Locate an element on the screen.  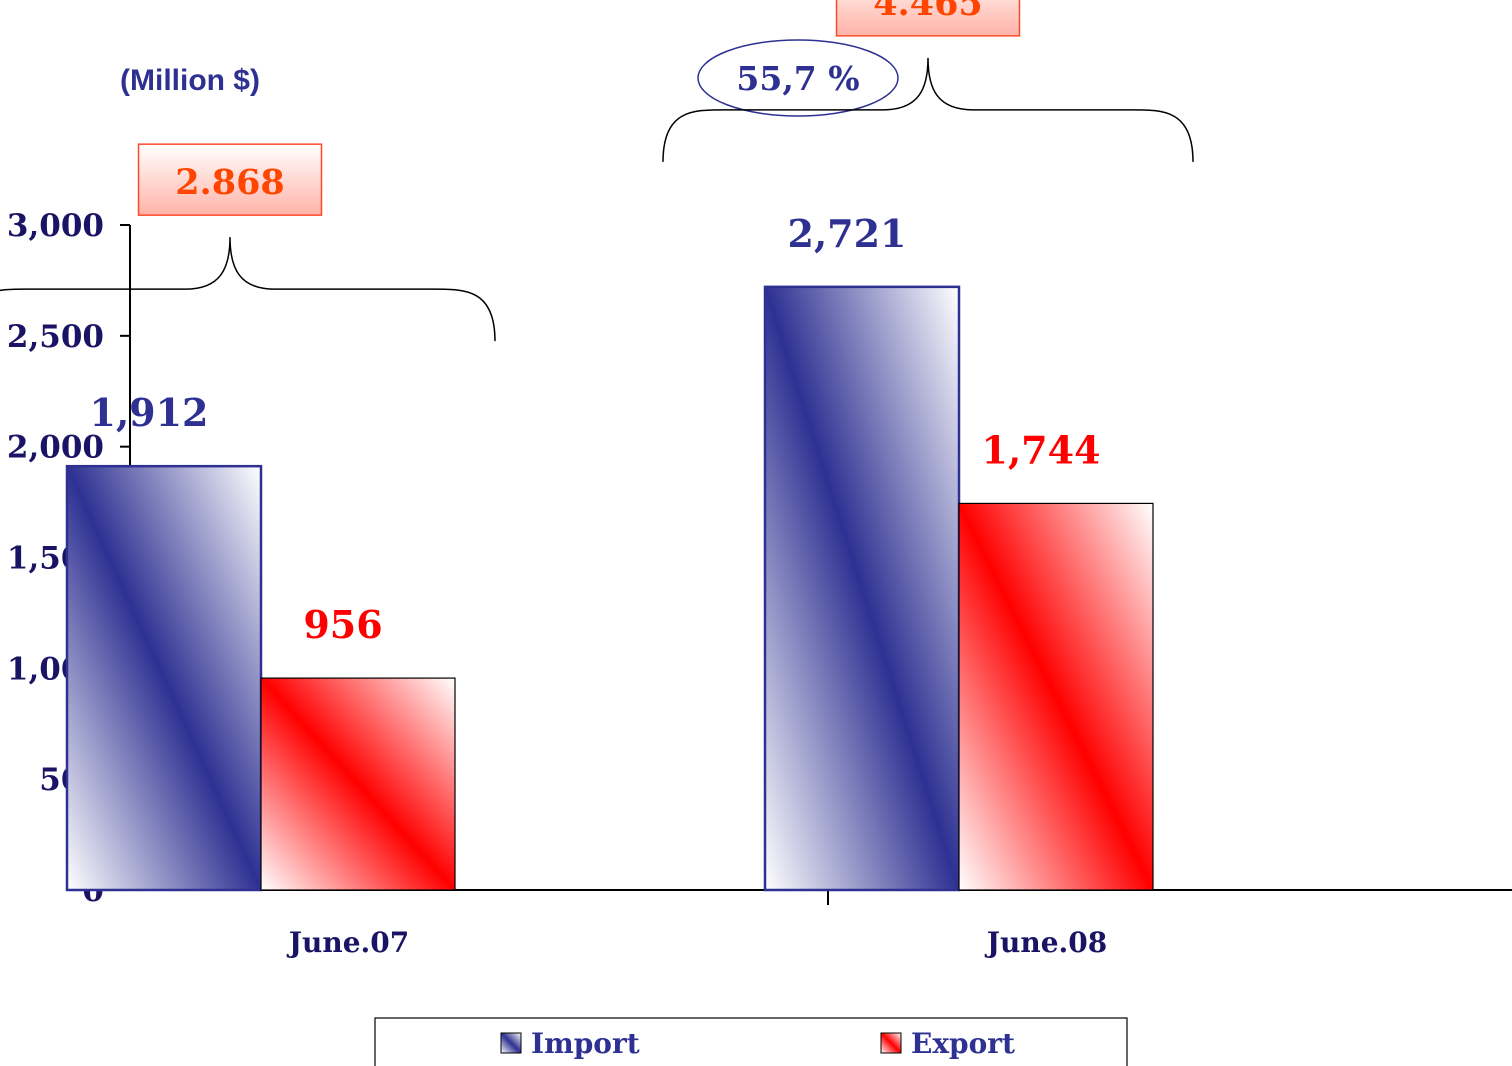
total-value: 2.868 is located at coordinates (230, 182).